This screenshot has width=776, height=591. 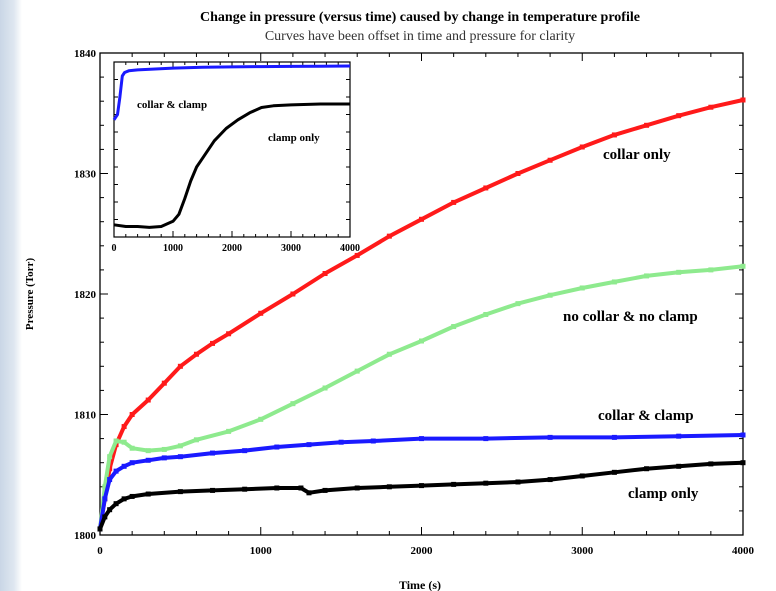 I want to click on series-clamp-only, so click(x=421, y=496).